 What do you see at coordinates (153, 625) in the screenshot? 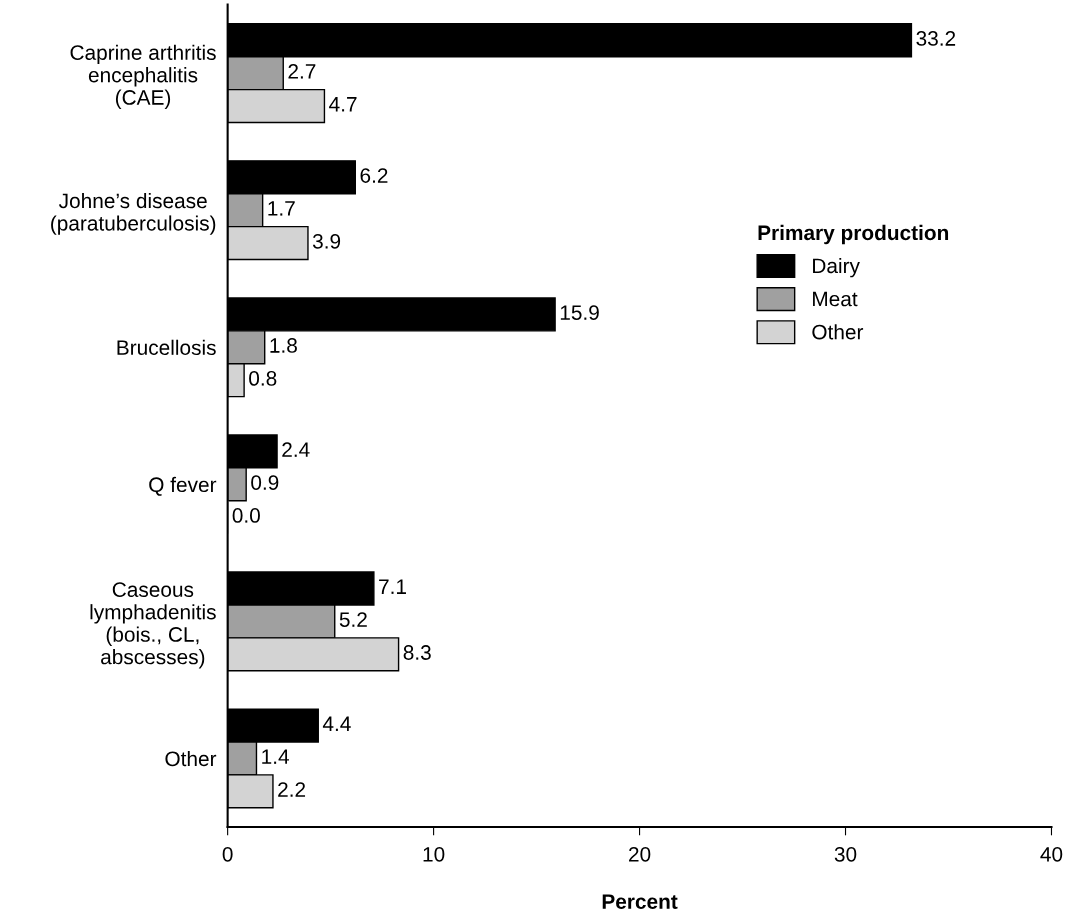
I see `y-tick-label: Caseous lymphadenitis (bois., CL, abscesses)` at bounding box center [153, 625].